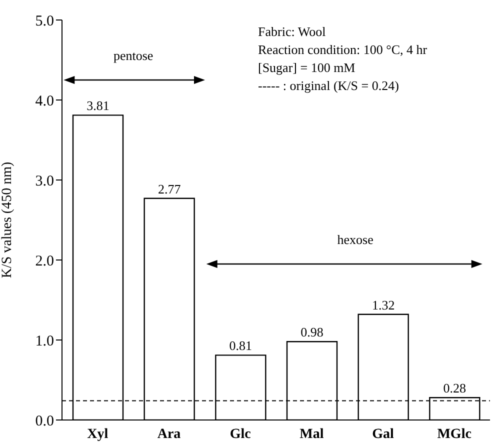  I want to click on y-tick-label: 0.0, so click(44, 421).